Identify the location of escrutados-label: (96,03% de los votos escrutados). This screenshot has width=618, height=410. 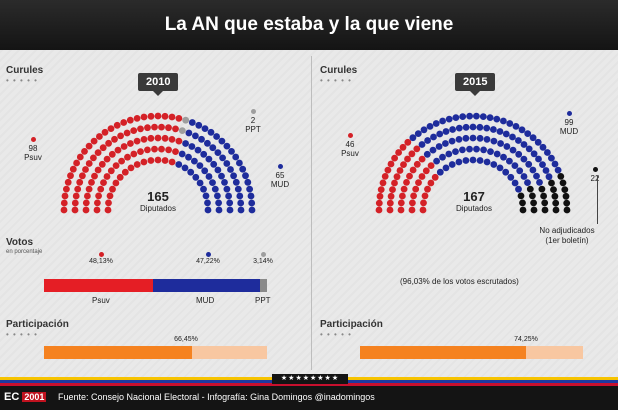
(459, 281).